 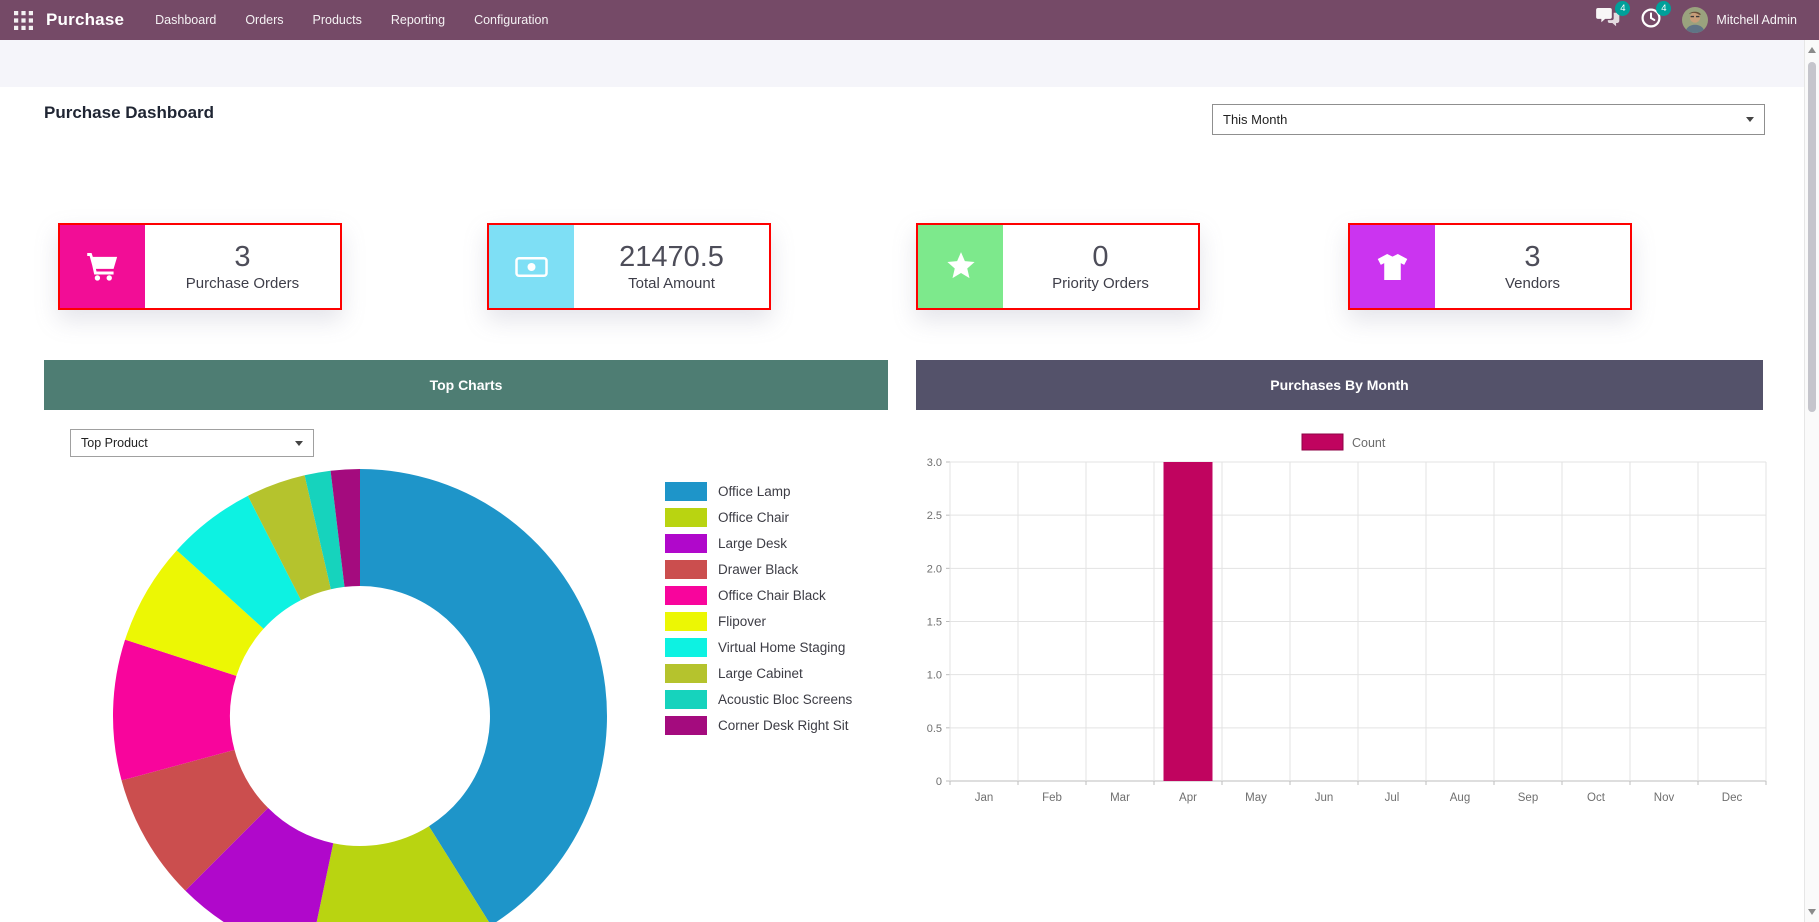 I want to click on legend-item-office-lamp: Office Lamp, so click(x=758, y=491).